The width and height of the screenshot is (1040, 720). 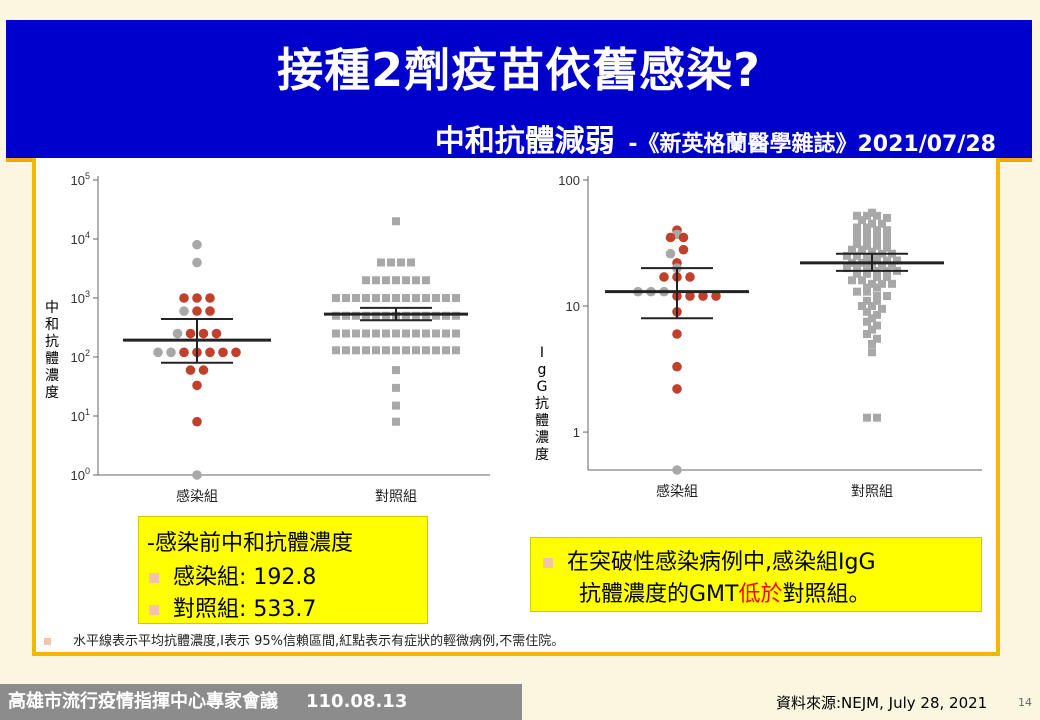 What do you see at coordinates (80, 415) in the screenshot?
I see `y-tick-label: 10¹` at bounding box center [80, 415].